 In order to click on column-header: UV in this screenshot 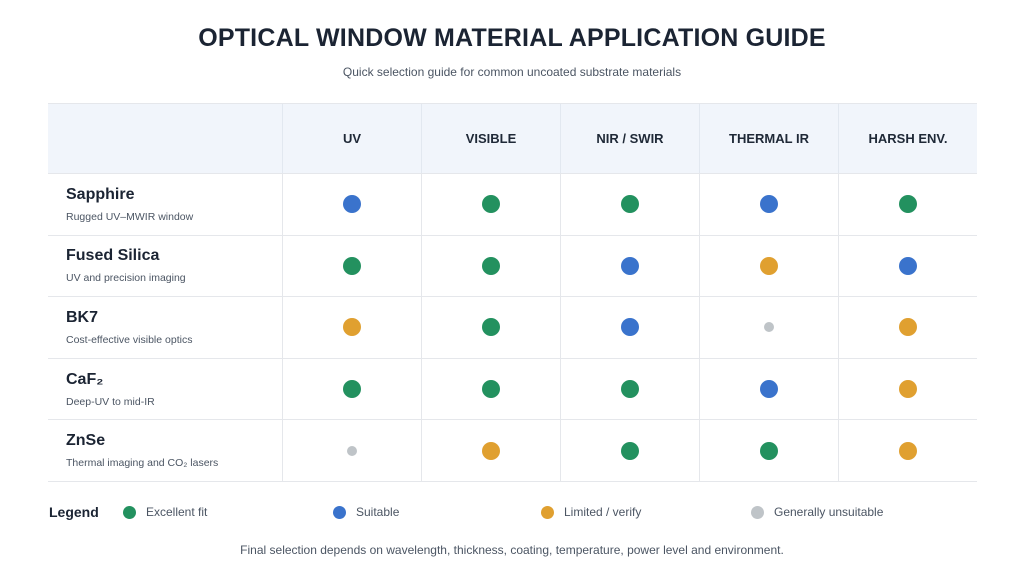, I will do `click(351, 138)`.